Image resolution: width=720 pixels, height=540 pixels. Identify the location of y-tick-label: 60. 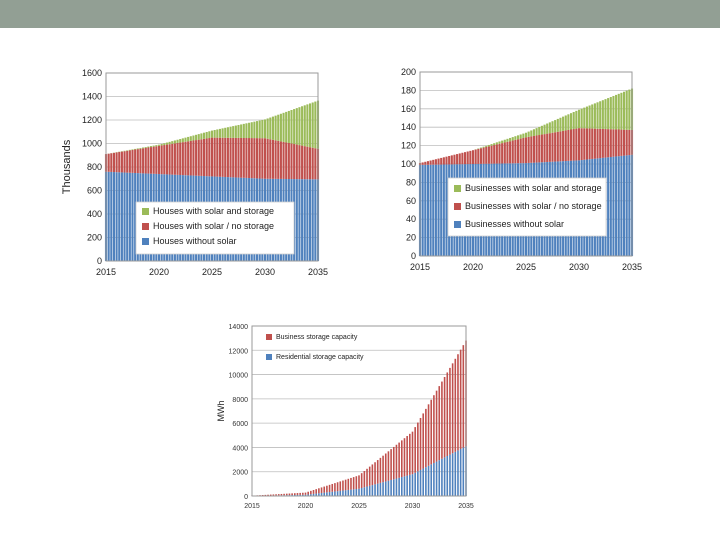
(411, 201).